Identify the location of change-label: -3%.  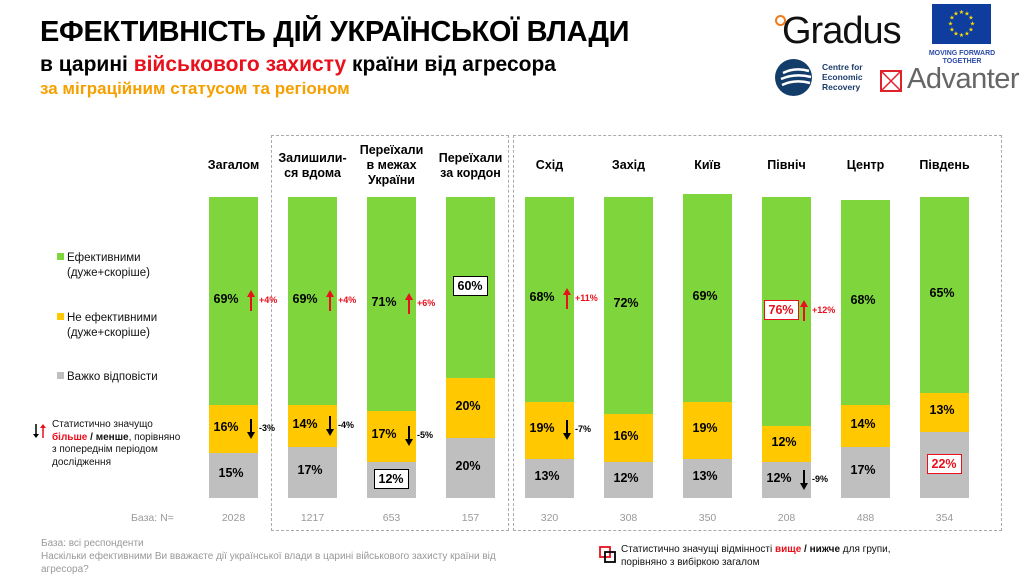
(267, 427).